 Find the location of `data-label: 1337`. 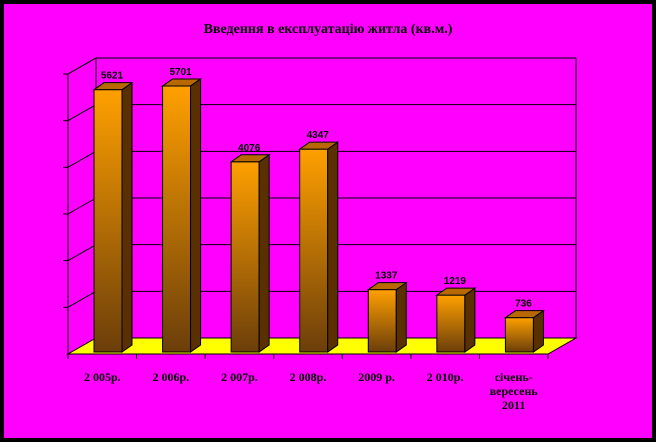

data-label: 1337 is located at coordinates (386, 276).